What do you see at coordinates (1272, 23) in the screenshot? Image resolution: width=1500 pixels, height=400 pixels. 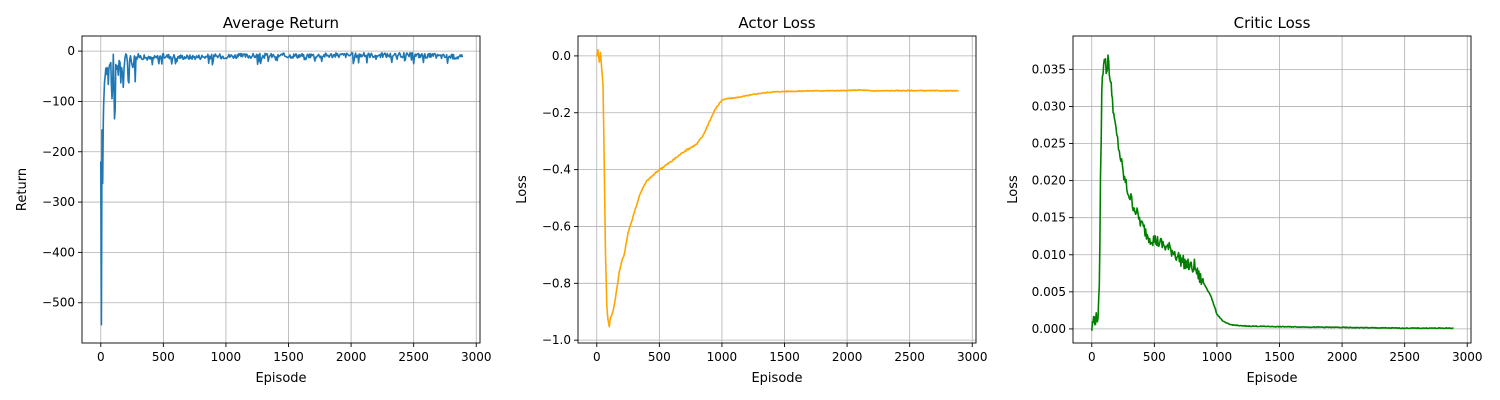 I see `chart-title: Critic Loss` at bounding box center [1272, 23].